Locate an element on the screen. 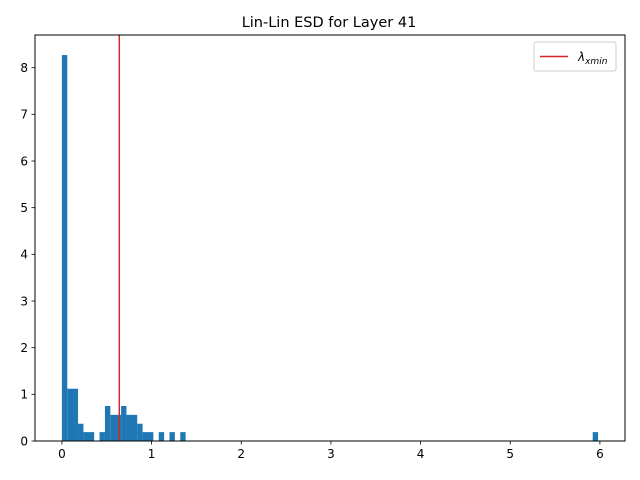 Image resolution: width=640 pixels, height=480 pixels. y-tick-label: 6 is located at coordinates (24, 161).